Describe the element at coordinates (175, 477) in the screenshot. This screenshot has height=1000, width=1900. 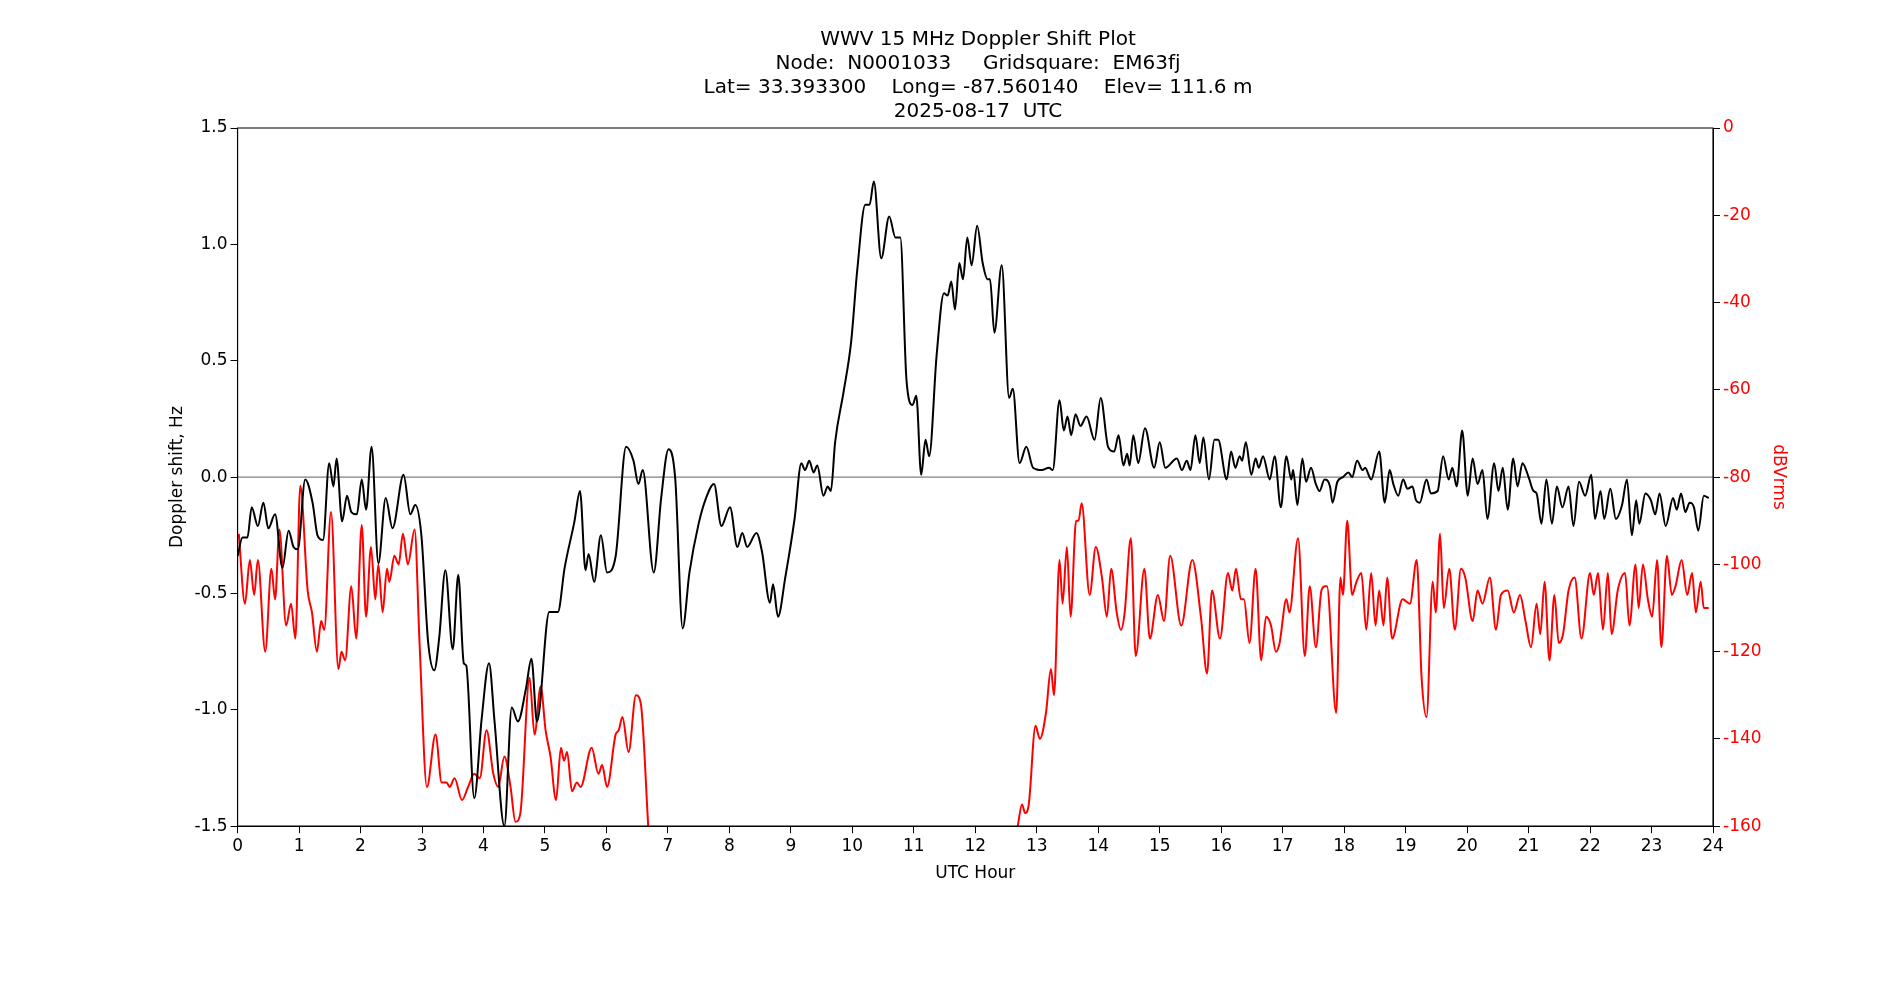
I see `y-axis-title: Doppler shift, Hz` at that location.